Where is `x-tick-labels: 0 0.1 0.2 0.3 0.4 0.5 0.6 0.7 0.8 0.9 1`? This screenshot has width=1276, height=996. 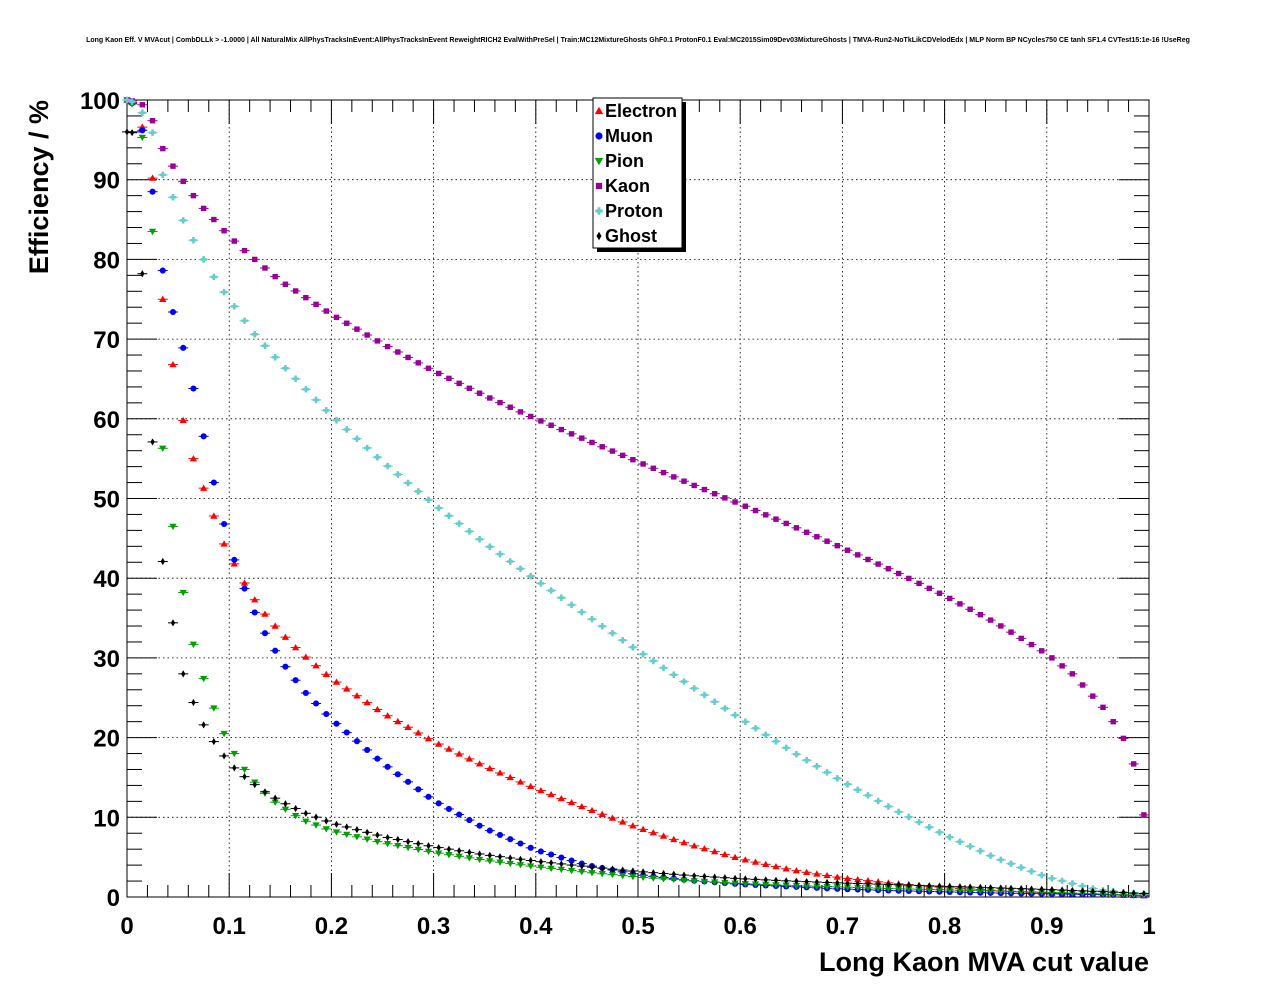 x-tick-labels: 0 0.1 0.2 0.3 0.4 0.5 0.6 0.7 0.8 0.9 1 is located at coordinates (637, 926).